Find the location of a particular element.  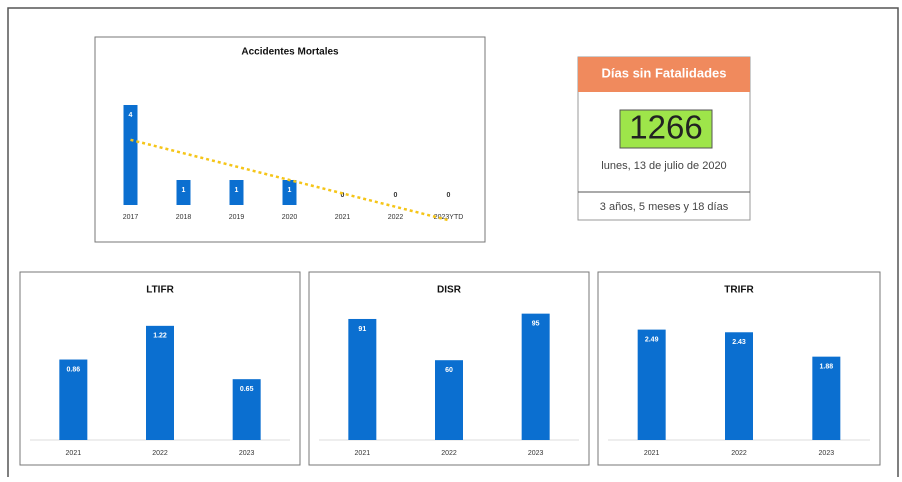

data-label: 2.49 is located at coordinates (652, 339).